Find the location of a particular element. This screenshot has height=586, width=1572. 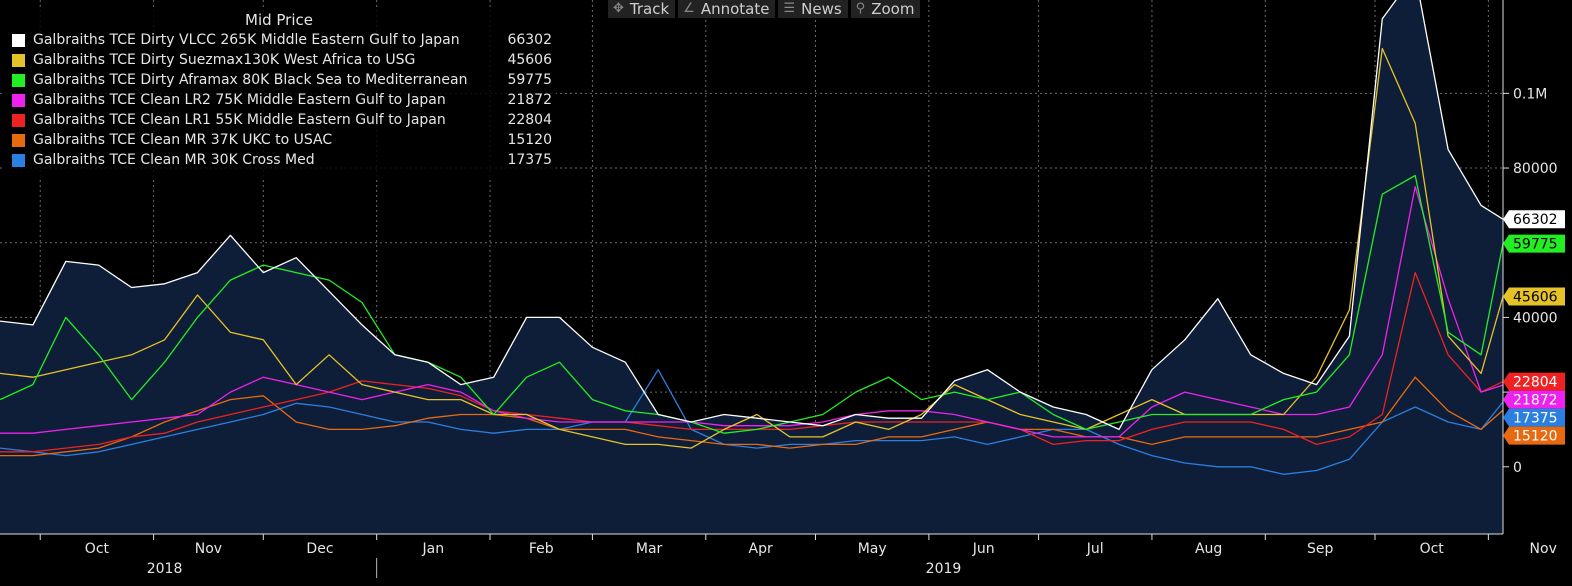

y-tick-label: 80000 is located at coordinates (1535, 169).